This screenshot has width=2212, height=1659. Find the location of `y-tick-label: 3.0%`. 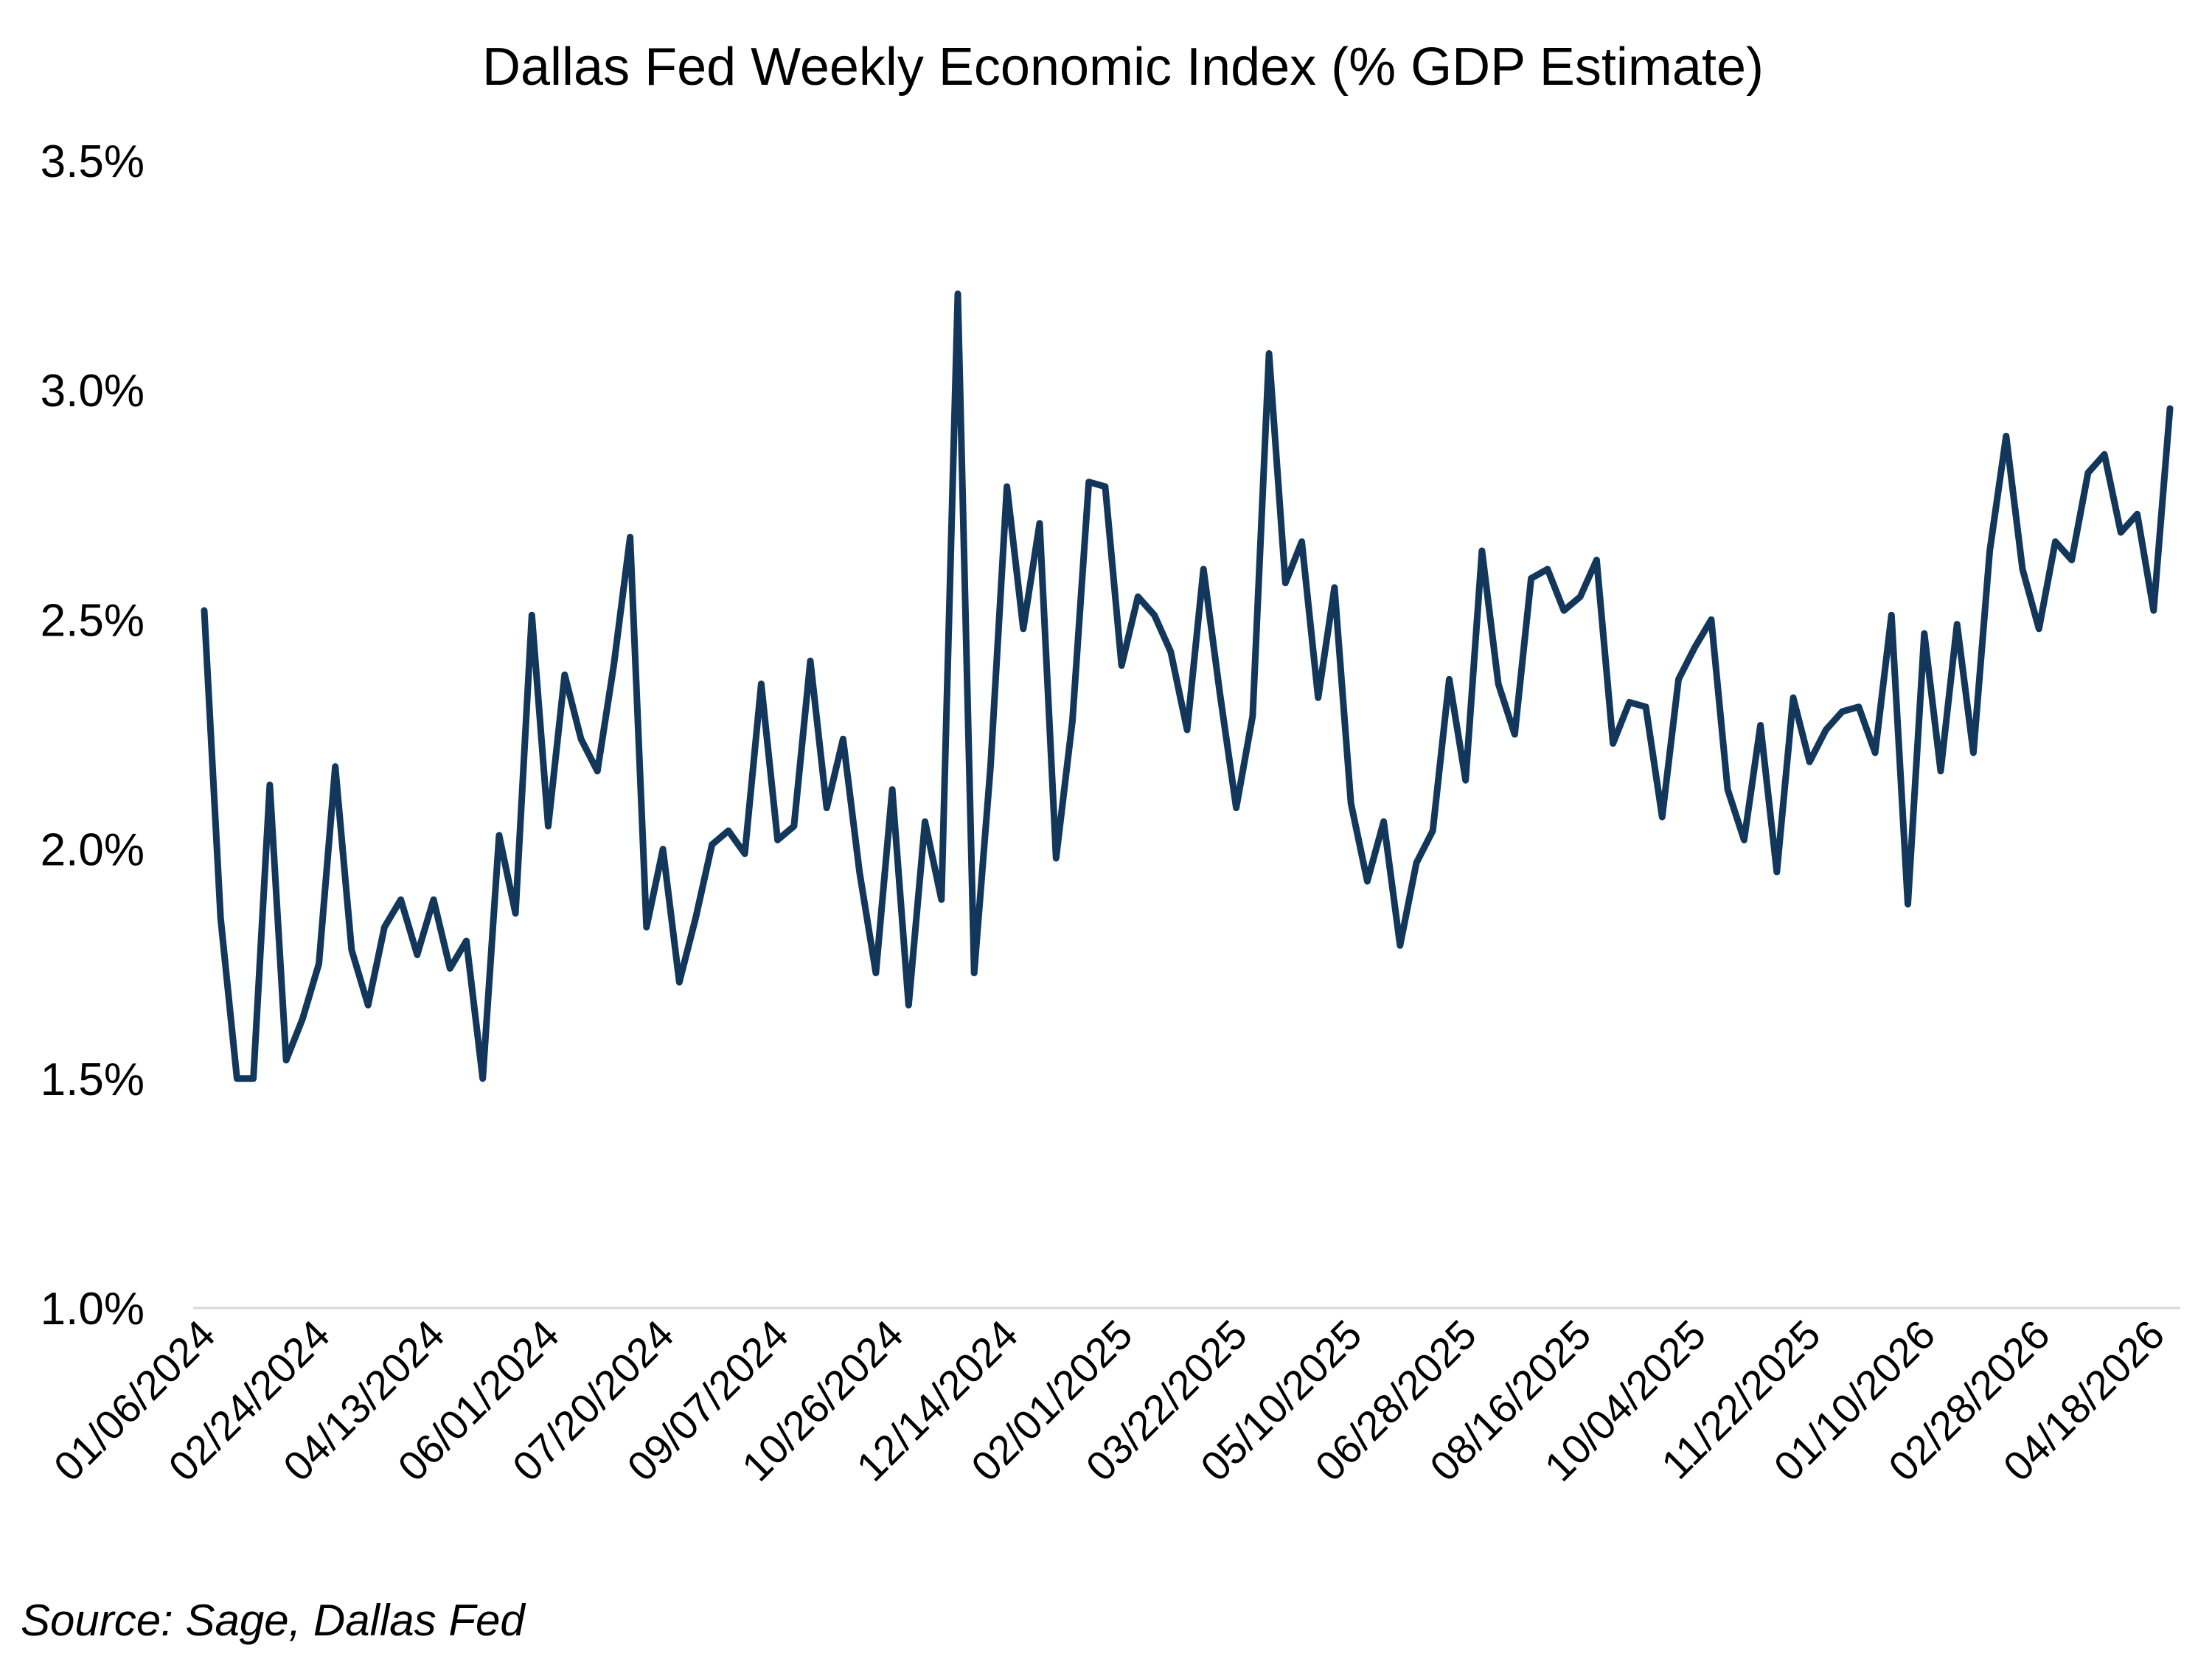

y-tick-label: 3.0% is located at coordinates (93, 391).